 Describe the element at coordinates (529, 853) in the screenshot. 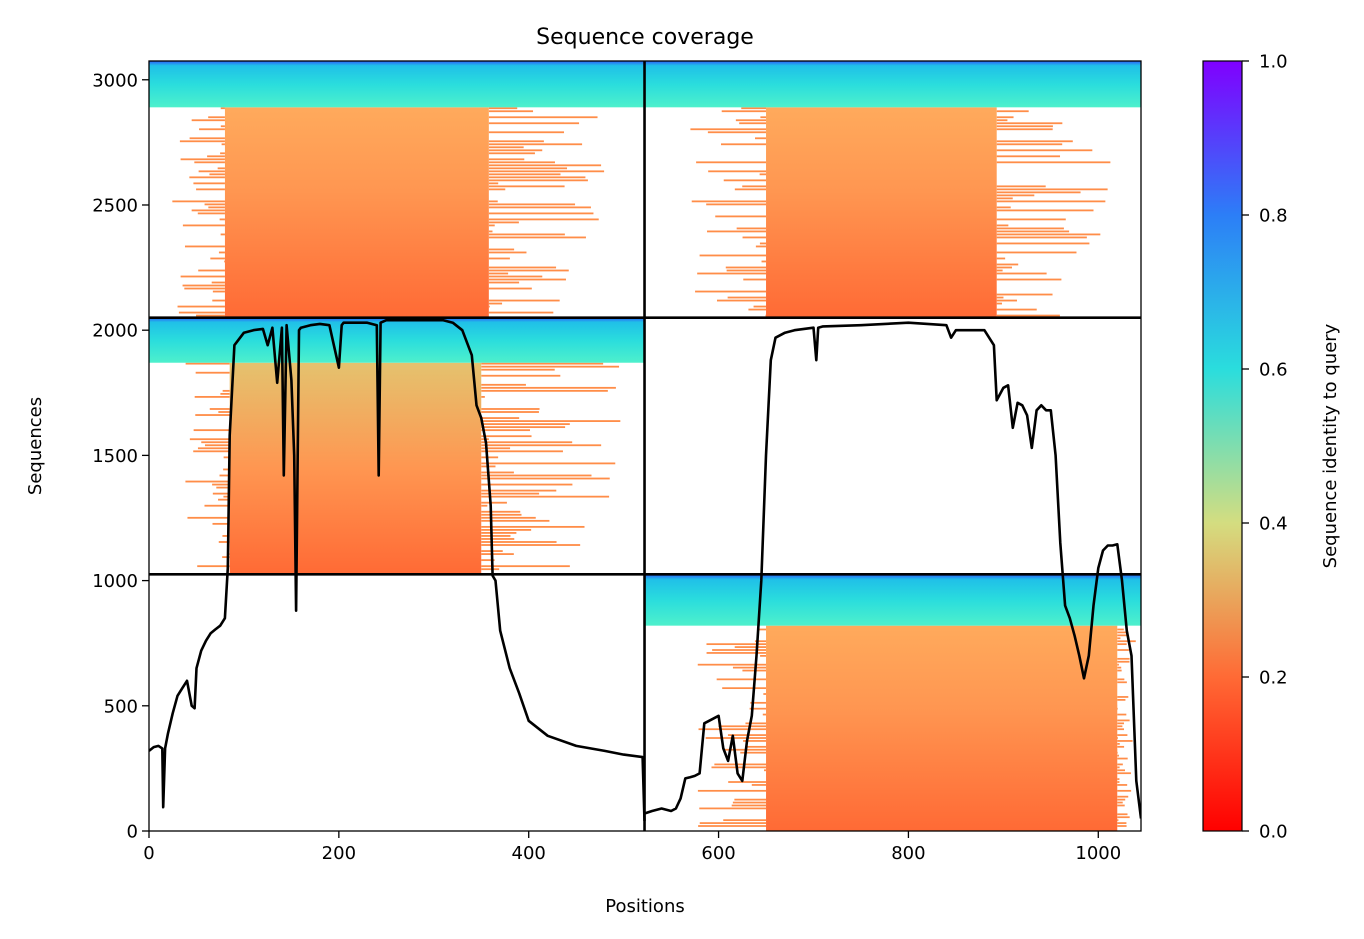

I see `x-tick-label: 400` at that location.